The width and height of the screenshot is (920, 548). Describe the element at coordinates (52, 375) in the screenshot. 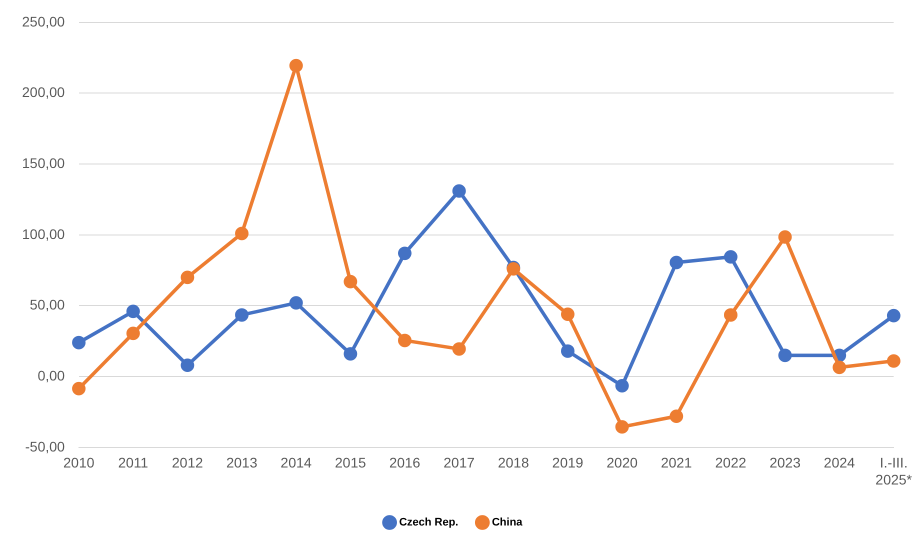

I see `y-tick-label: 0,00` at that location.